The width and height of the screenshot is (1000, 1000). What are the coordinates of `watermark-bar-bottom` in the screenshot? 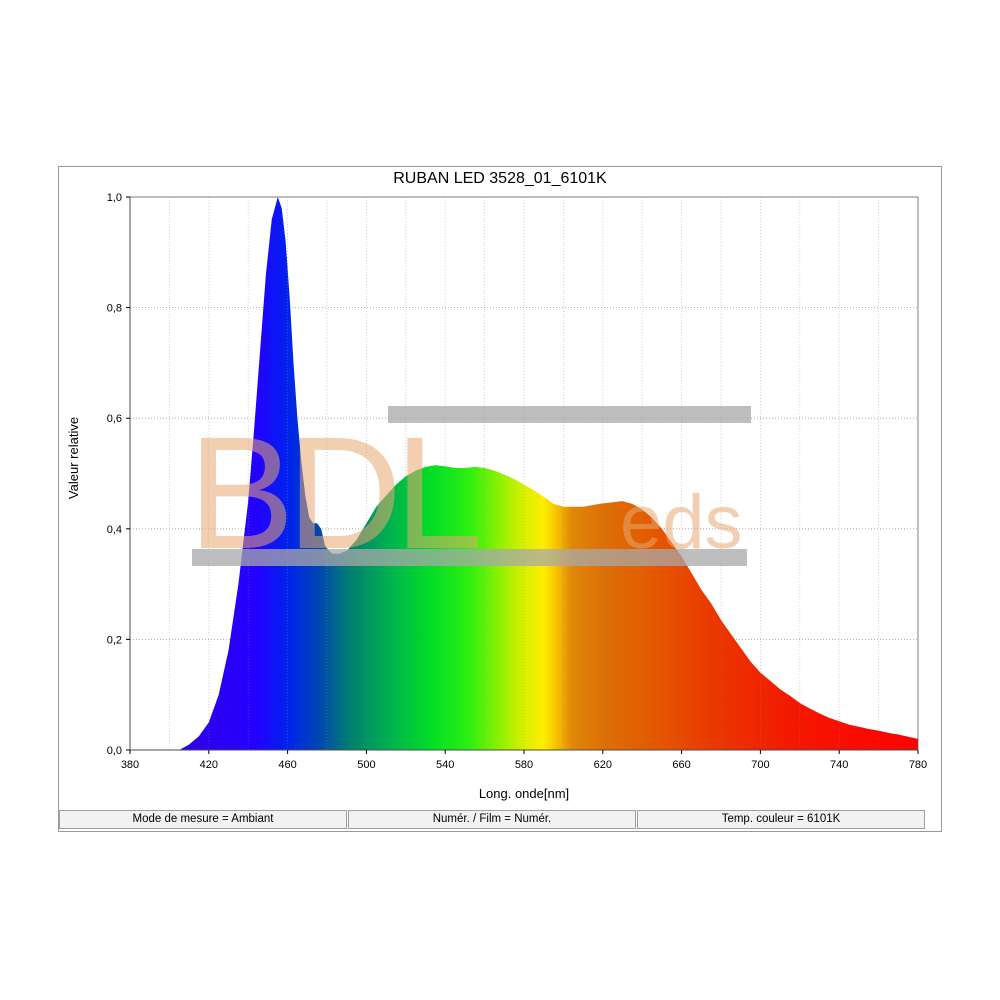 It's located at (469, 557).